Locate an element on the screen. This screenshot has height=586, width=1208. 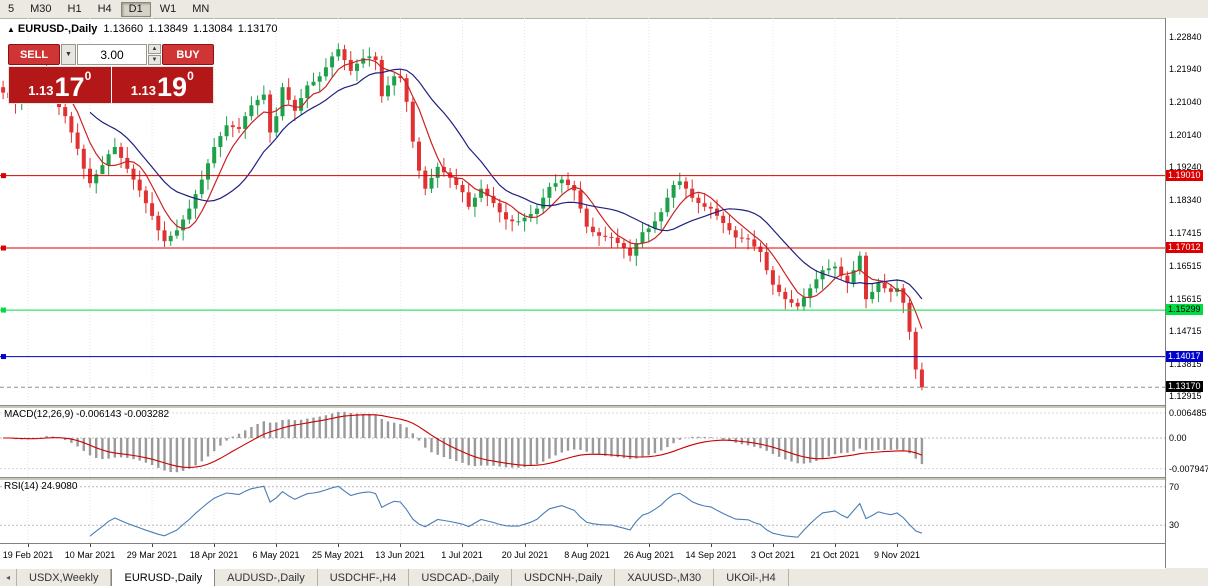
rsi-axis-label: 70 is located at coordinates (1174, 487).